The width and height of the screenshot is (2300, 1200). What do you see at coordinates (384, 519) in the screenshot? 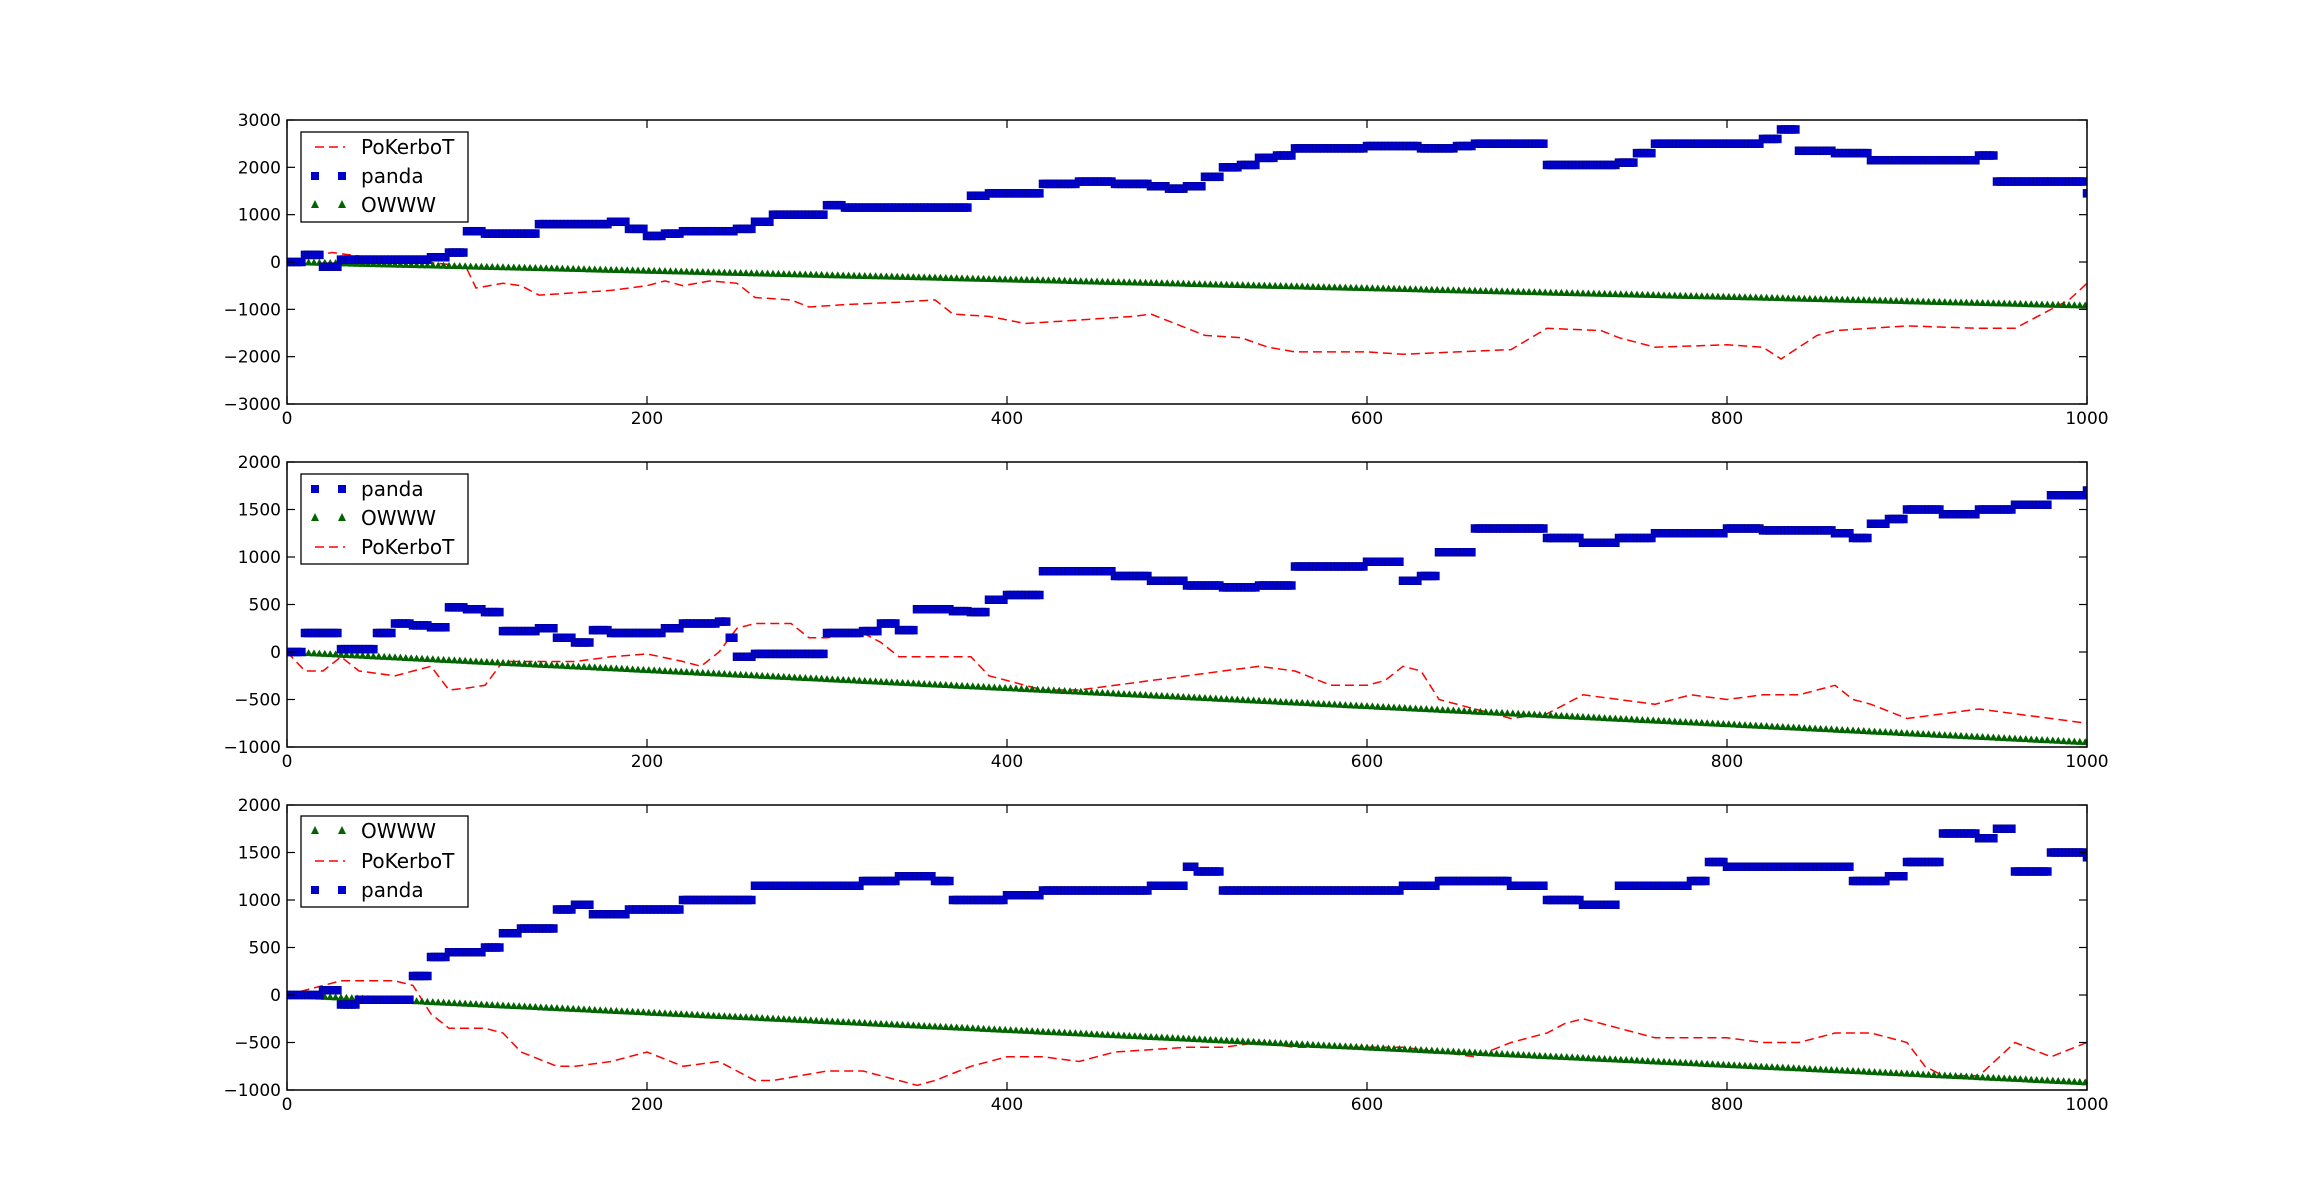
I see `legend: panda OWWW PoKerboT` at bounding box center [384, 519].